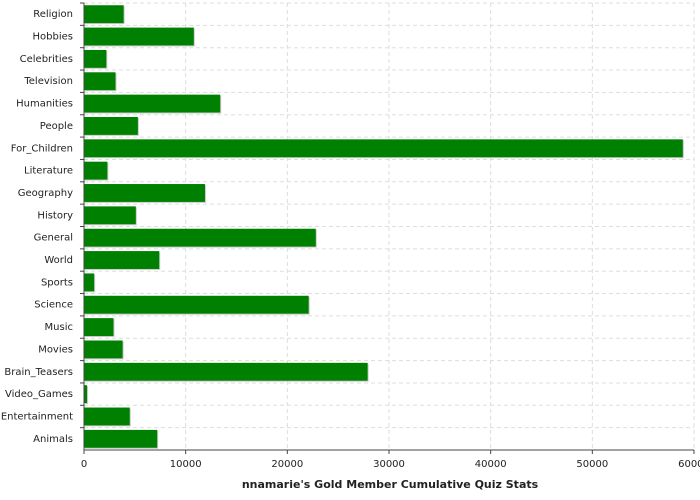 The height and width of the screenshot is (500, 700). Describe the element at coordinates (186, 464) in the screenshot. I see `x-tick-label: 10000` at that location.